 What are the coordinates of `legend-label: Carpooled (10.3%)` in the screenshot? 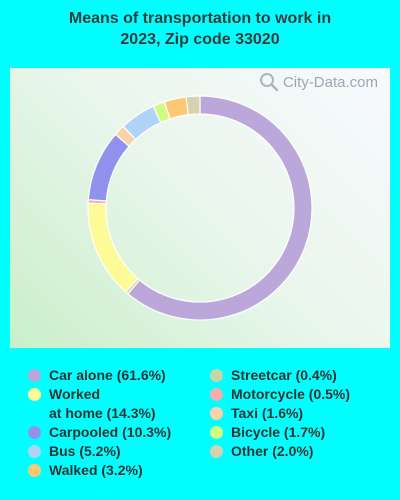 It's located at (110, 432).